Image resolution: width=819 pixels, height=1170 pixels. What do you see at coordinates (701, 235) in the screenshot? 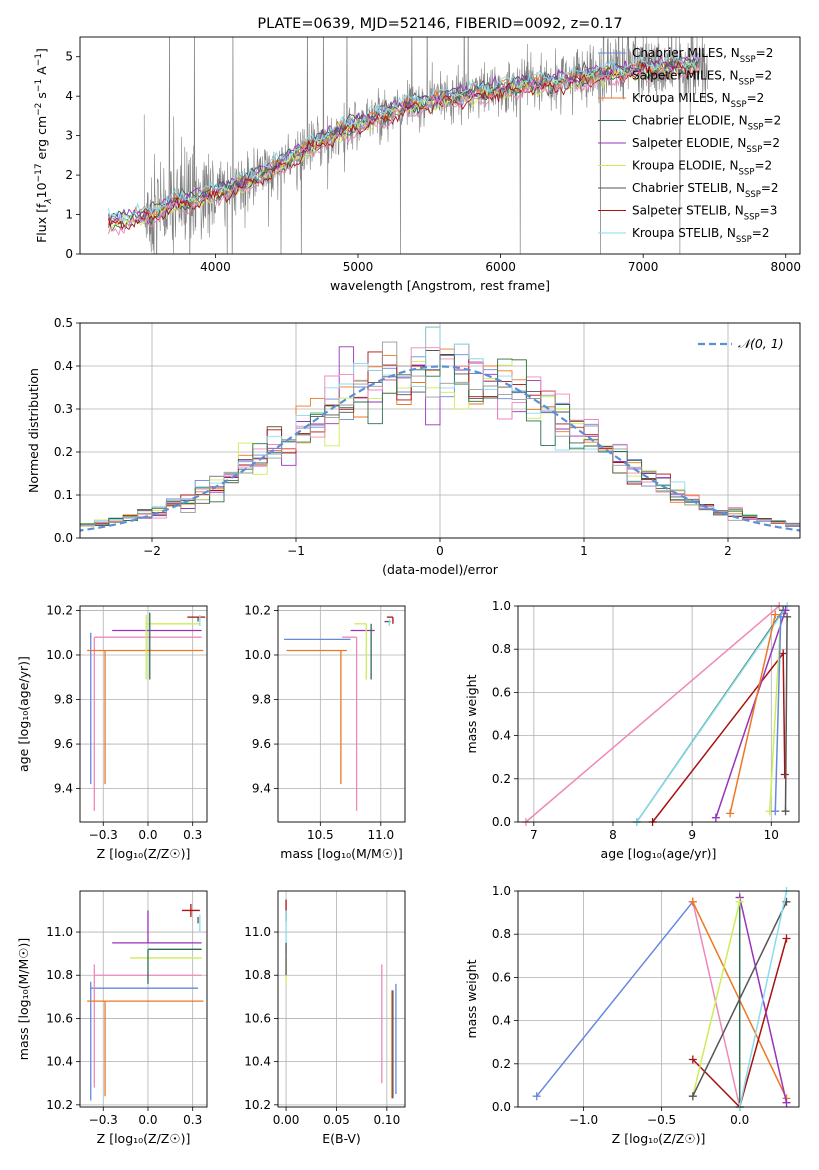
I see `legend-label: Kroupa STELIB, NSSP=2` at bounding box center [701, 235].